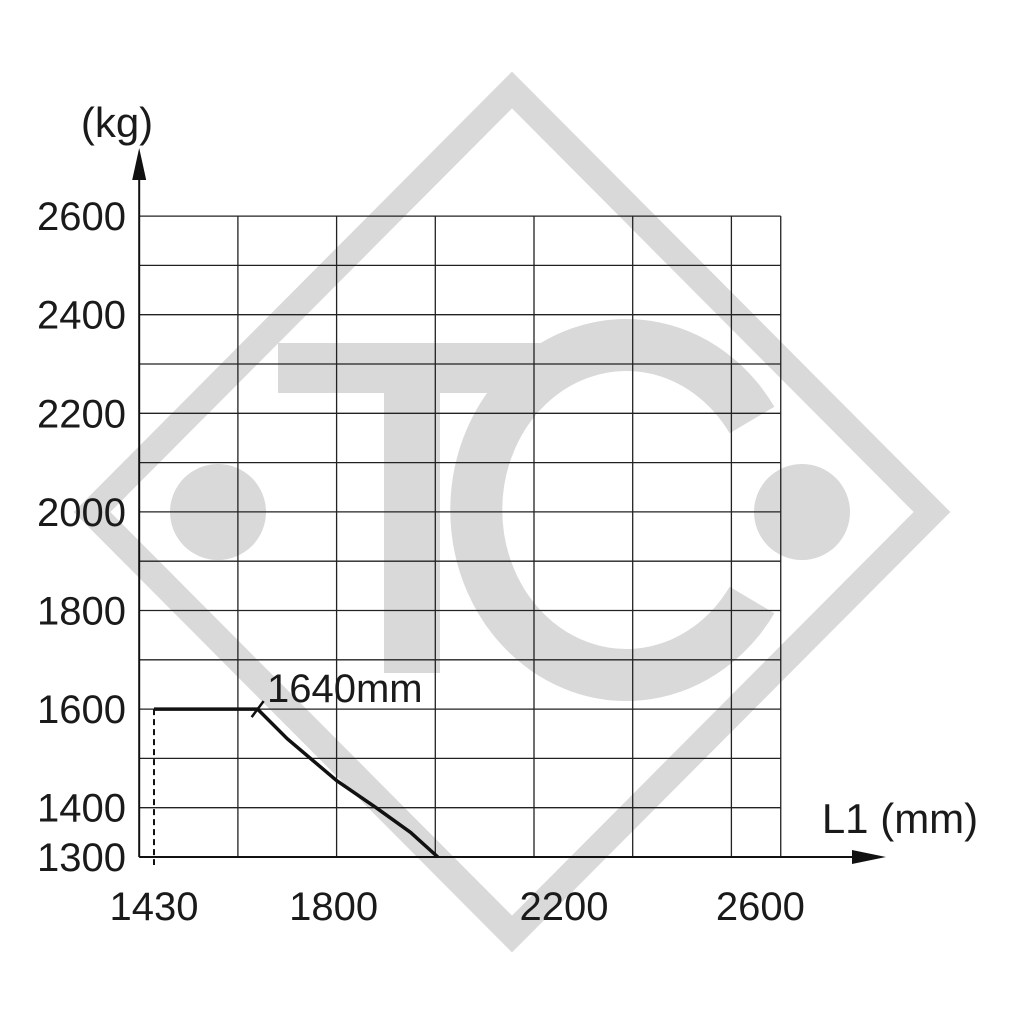 This screenshot has width=1024, height=1024. Describe the element at coordinates (802, 512) in the screenshot. I see `watermark-dot-right` at that location.